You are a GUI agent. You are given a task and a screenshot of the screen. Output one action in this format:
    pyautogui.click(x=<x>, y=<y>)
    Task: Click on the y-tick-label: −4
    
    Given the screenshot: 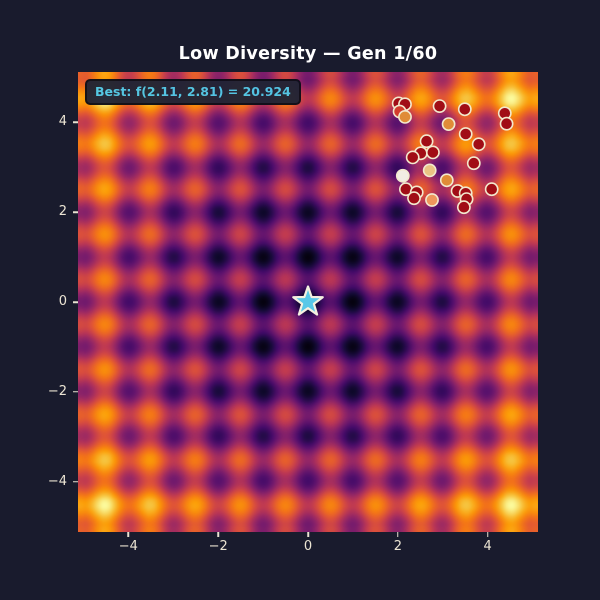 What is the action you would take?
    pyautogui.click(x=57, y=481)
    